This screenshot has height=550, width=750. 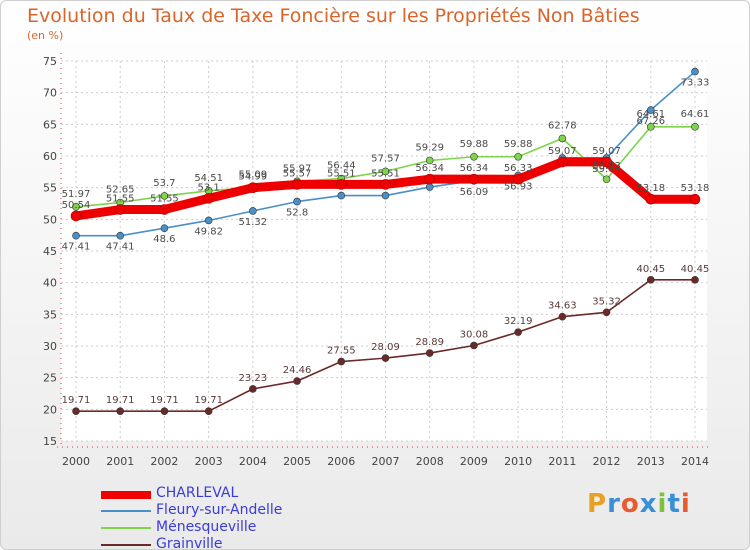 I want to click on x-tick-label: 2002, so click(x=164, y=461).